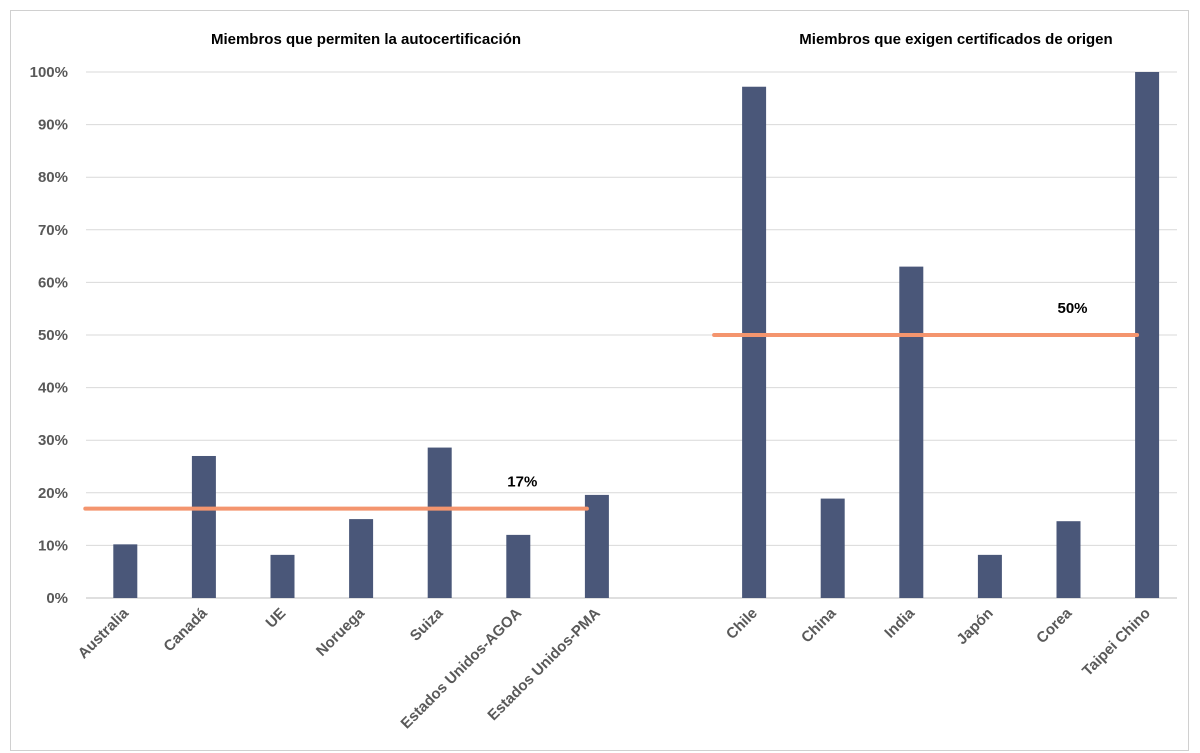 The width and height of the screenshot is (1200, 753). What do you see at coordinates (53, 545) in the screenshot?
I see `y-tick-label: 10%` at bounding box center [53, 545].